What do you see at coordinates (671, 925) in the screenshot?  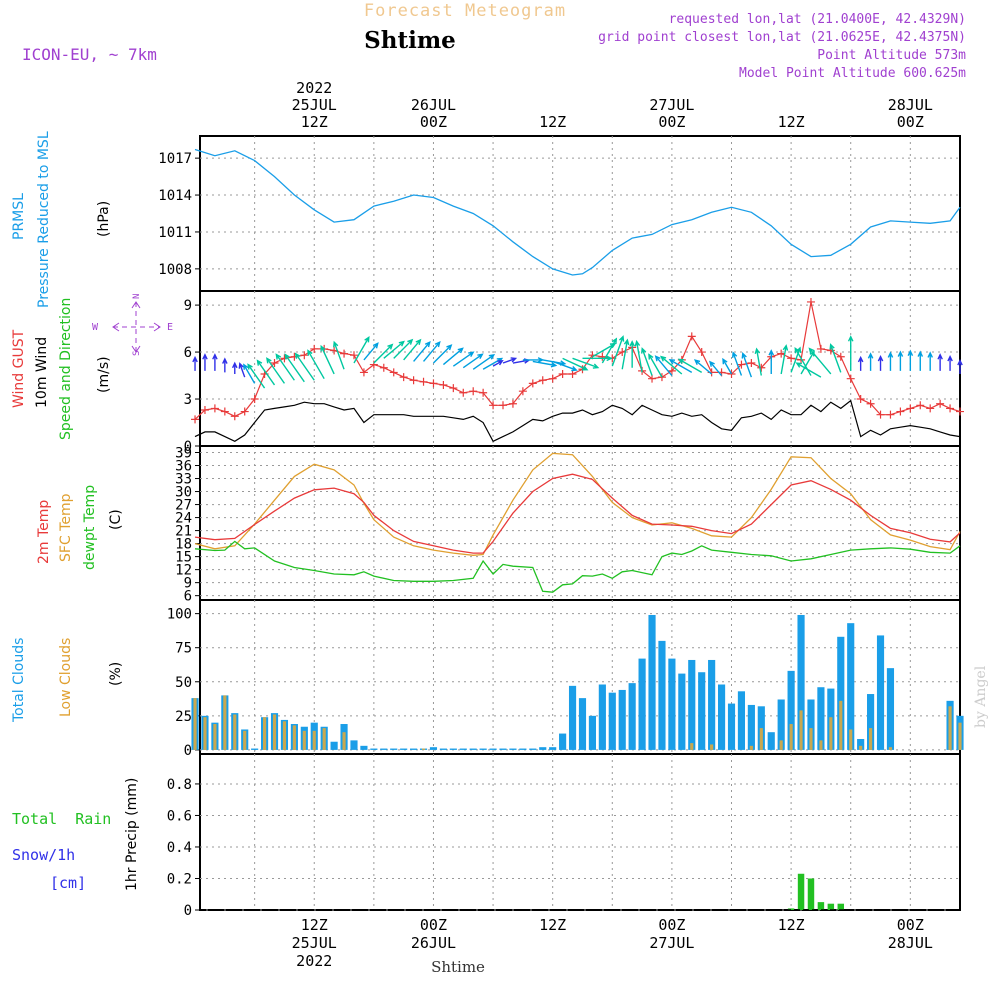 I see `bottom-tick-label: 00Z` at bounding box center [671, 925].